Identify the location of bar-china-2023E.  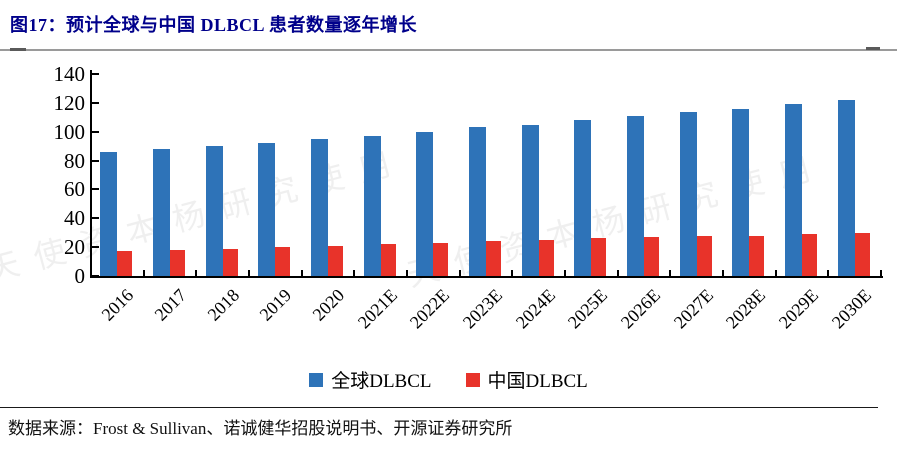
(493, 258).